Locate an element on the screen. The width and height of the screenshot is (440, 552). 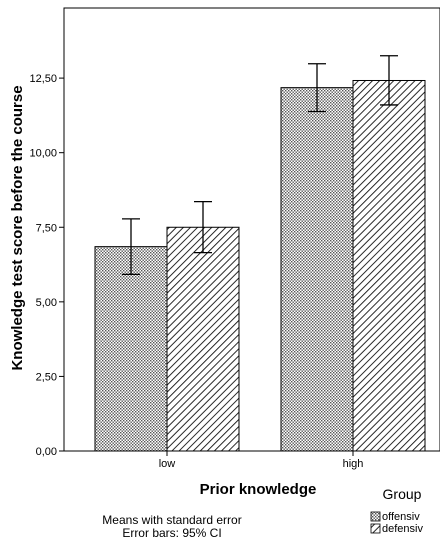
y-axis-title: Knowledge test score before the course is located at coordinates (17, 227).